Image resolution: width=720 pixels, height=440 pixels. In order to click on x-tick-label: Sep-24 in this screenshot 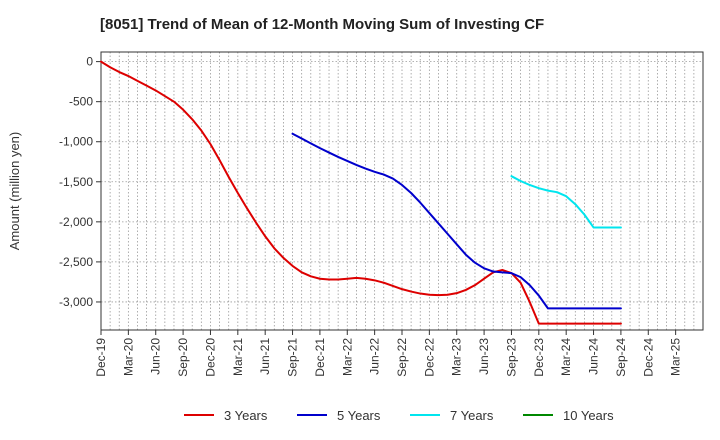, I will do `click(621, 357)`.